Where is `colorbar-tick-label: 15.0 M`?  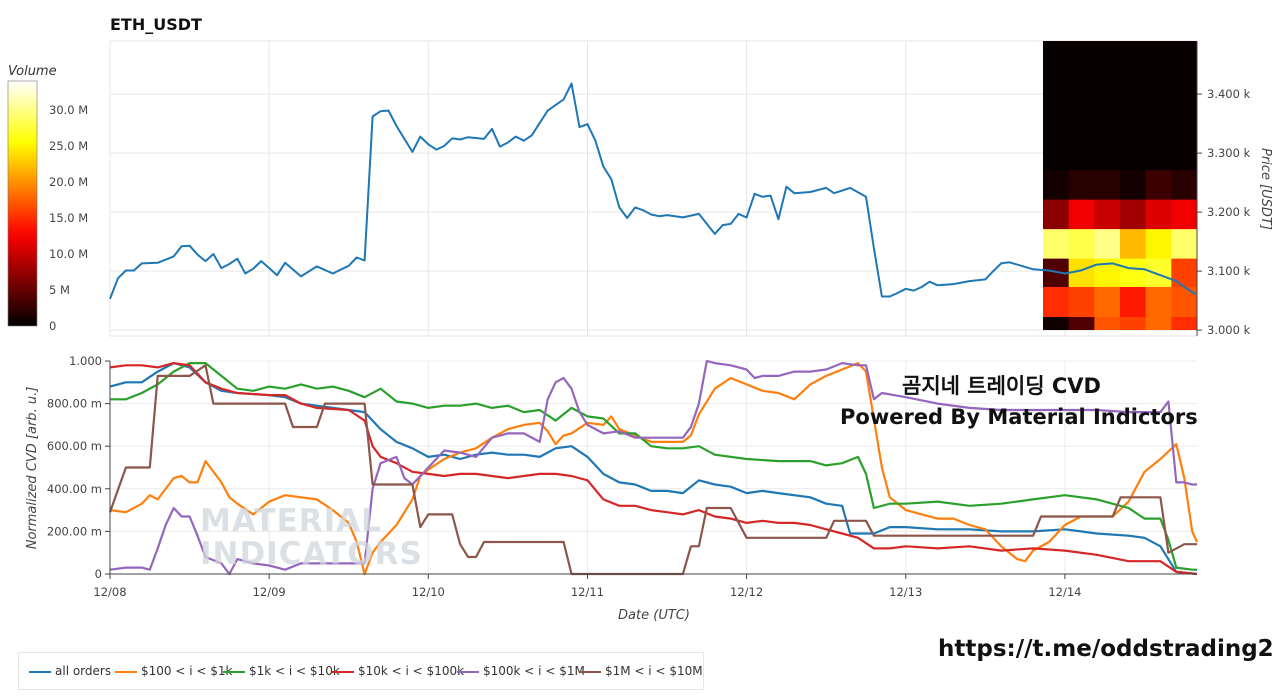 colorbar-tick-label: 15.0 M is located at coordinates (68, 218).